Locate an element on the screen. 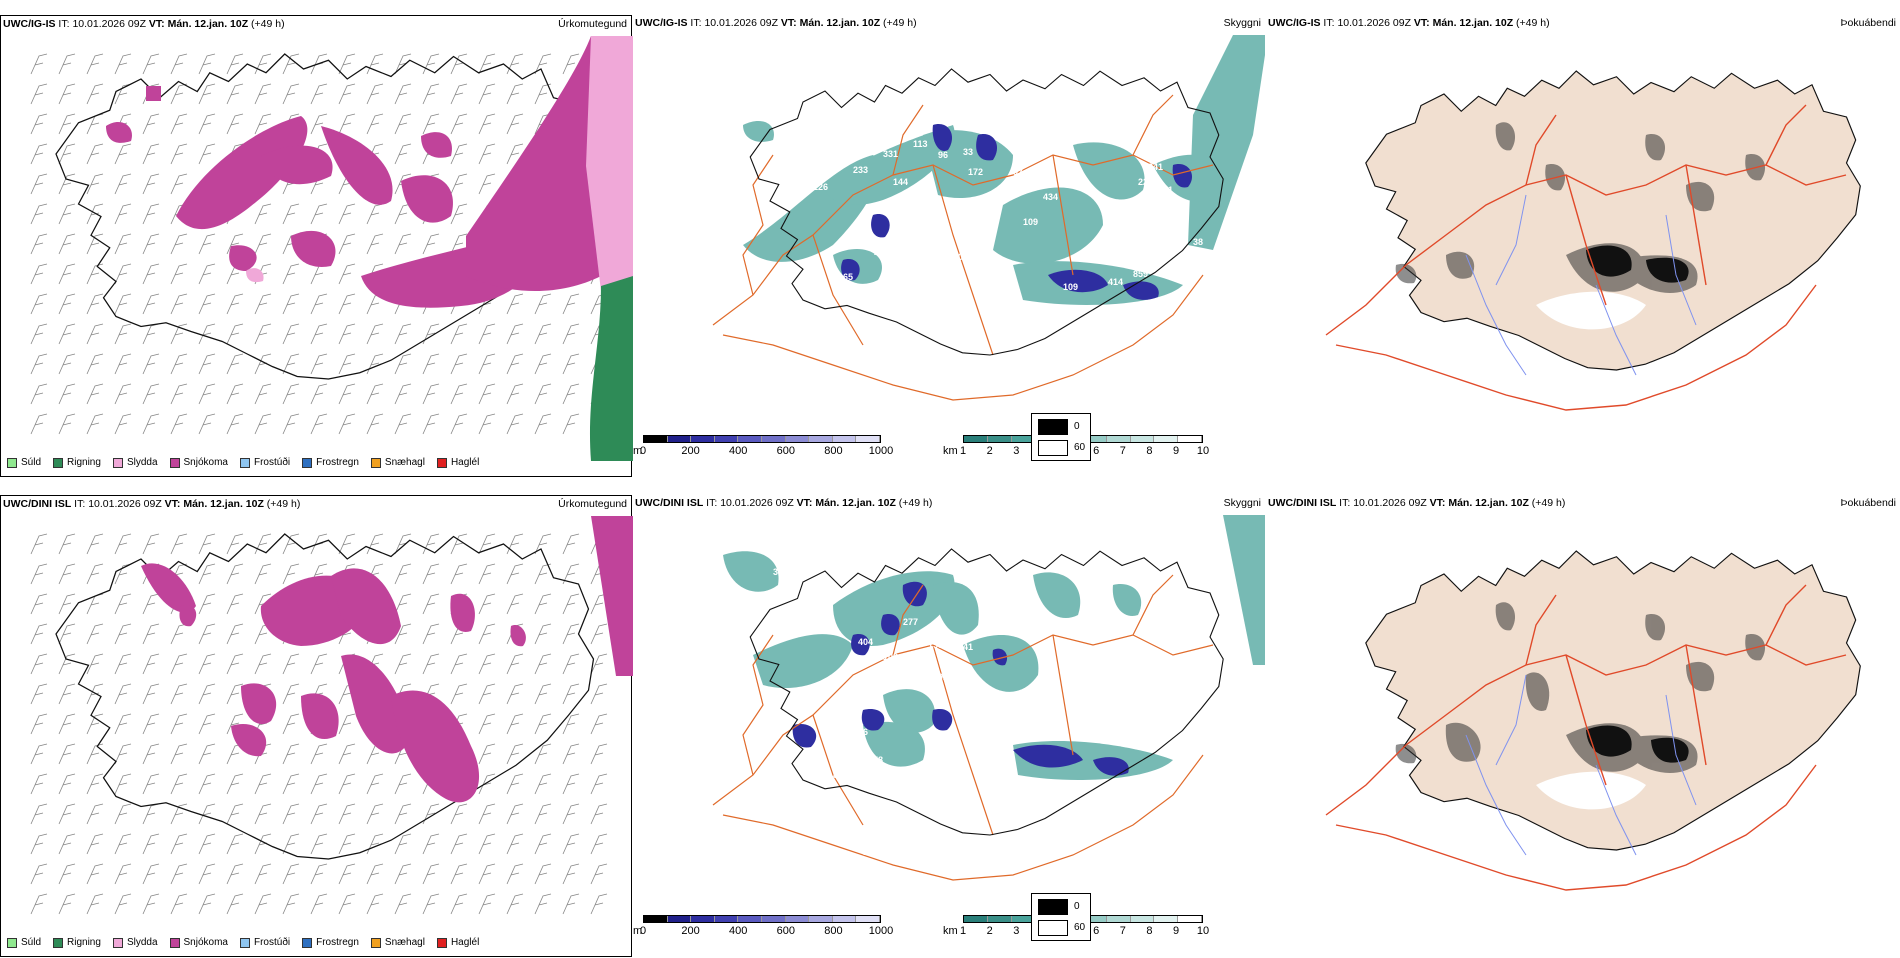 The image size is (1900, 958). cloud-base-label: 124 is located at coordinates (1125, 807).